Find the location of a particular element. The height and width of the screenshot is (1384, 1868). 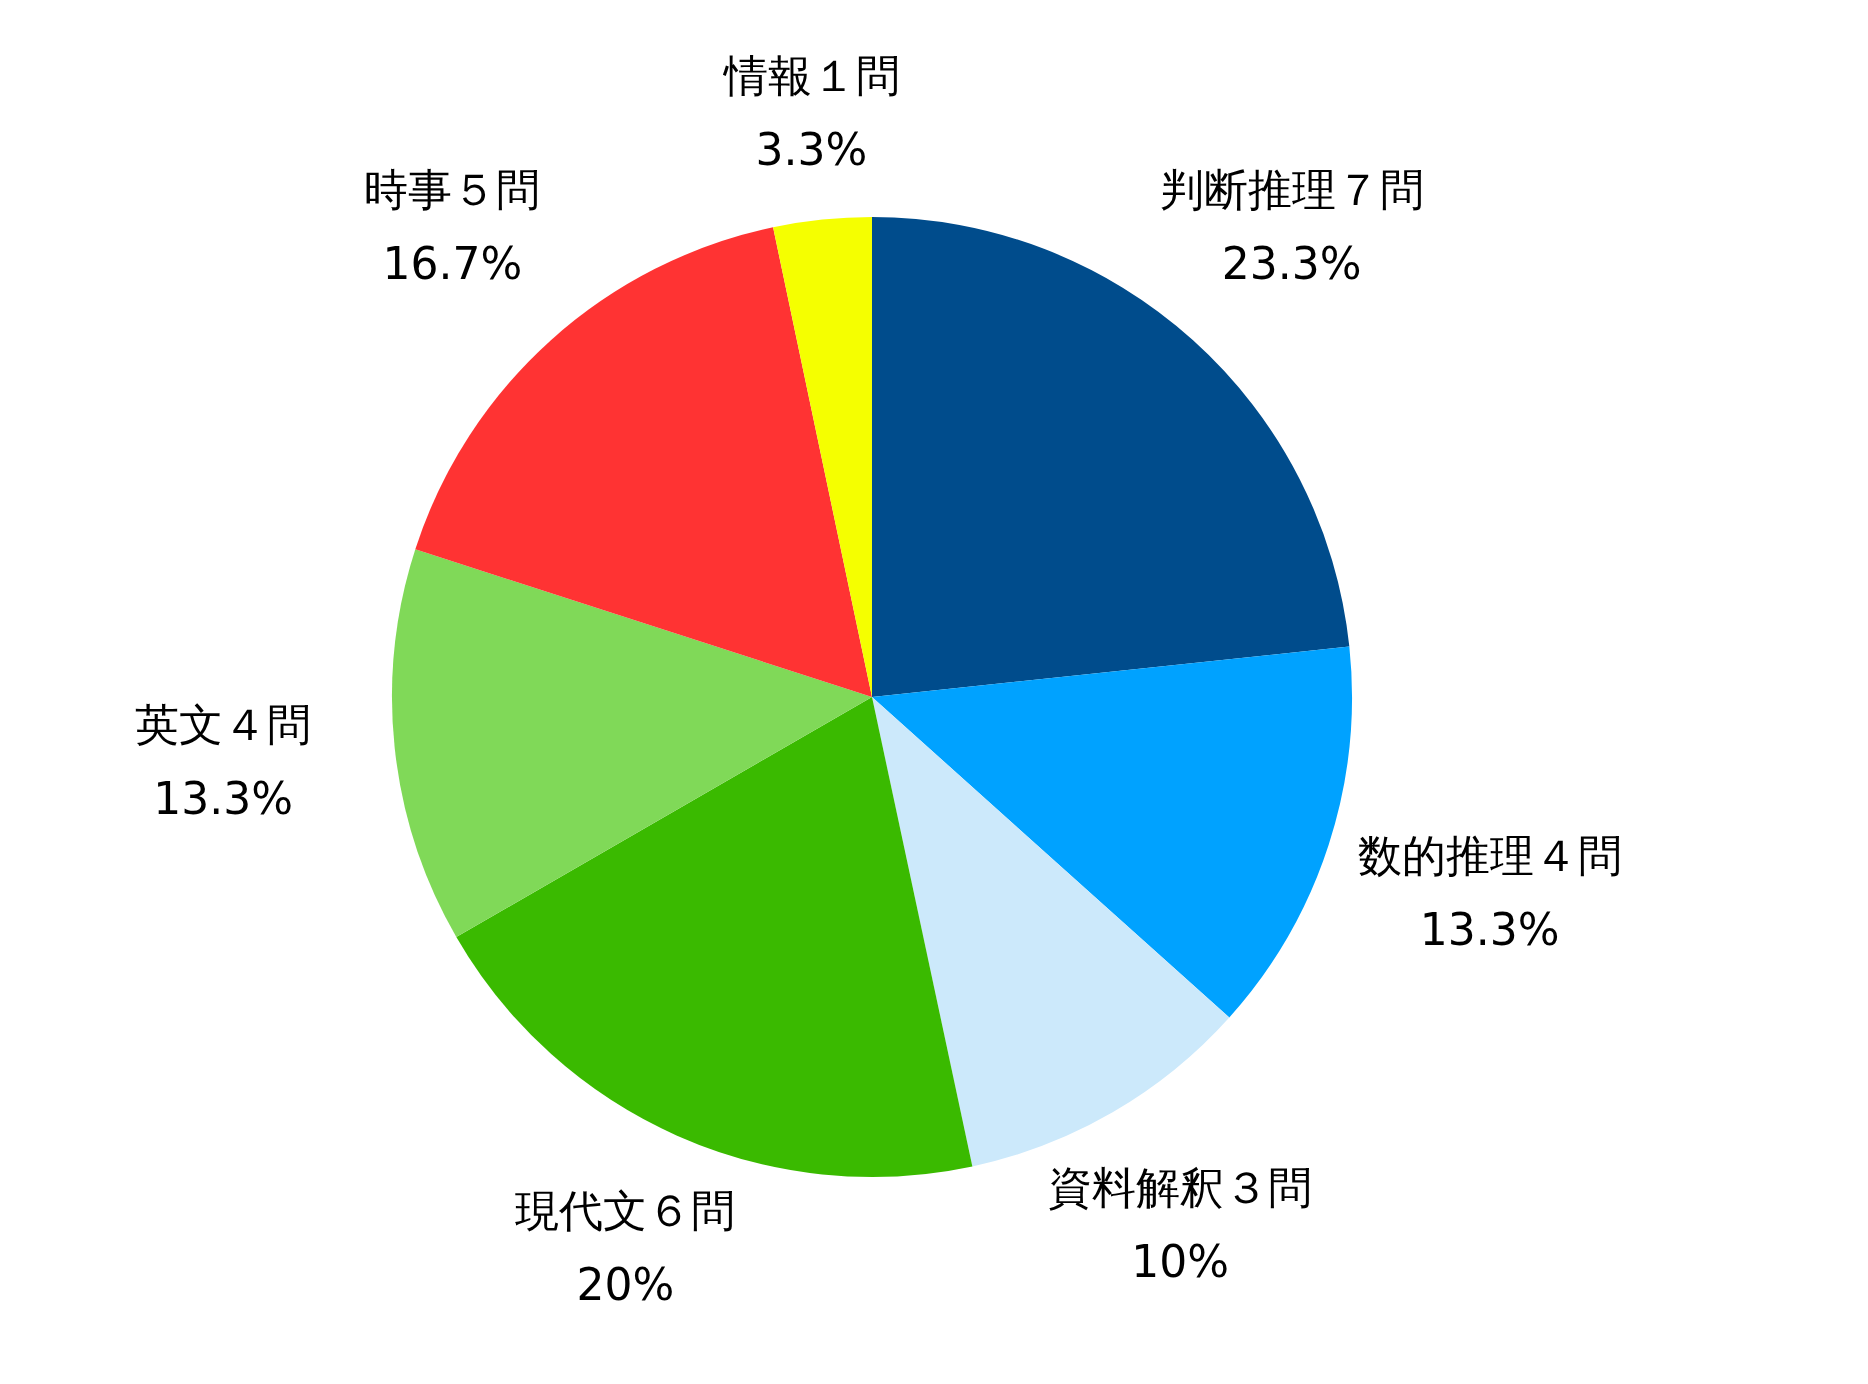

data-label: 20% is located at coordinates (625, 1285).